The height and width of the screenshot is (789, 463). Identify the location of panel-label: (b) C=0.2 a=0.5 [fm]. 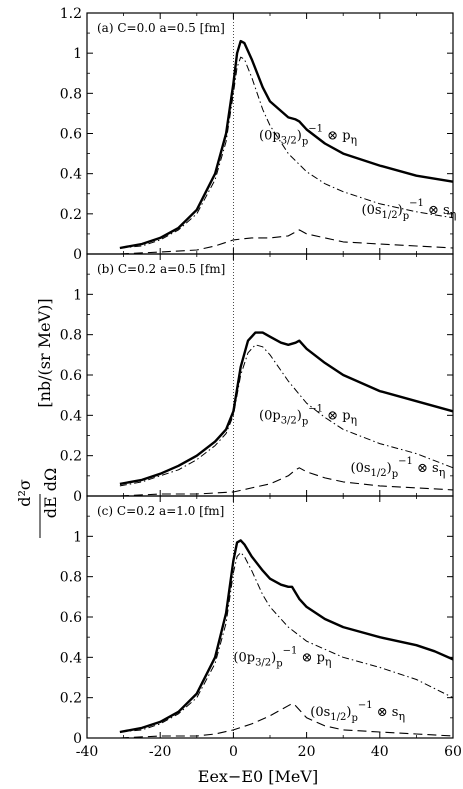
(161, 269).